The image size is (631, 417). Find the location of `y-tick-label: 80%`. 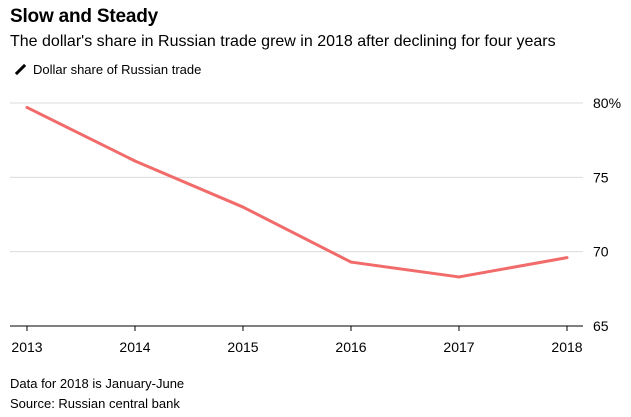

y-tick-label: 80% is located at coordinates (607, 103).